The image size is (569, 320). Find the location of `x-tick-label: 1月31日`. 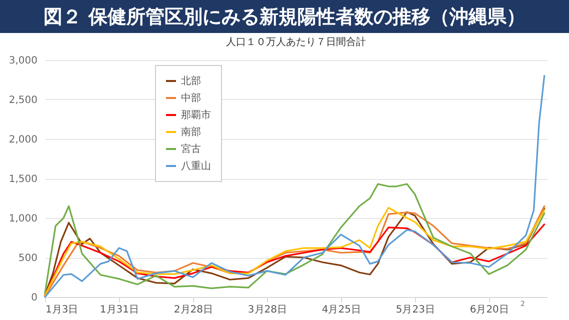

x-tick-label: 1月31日 is located at coordinates (120, 310).